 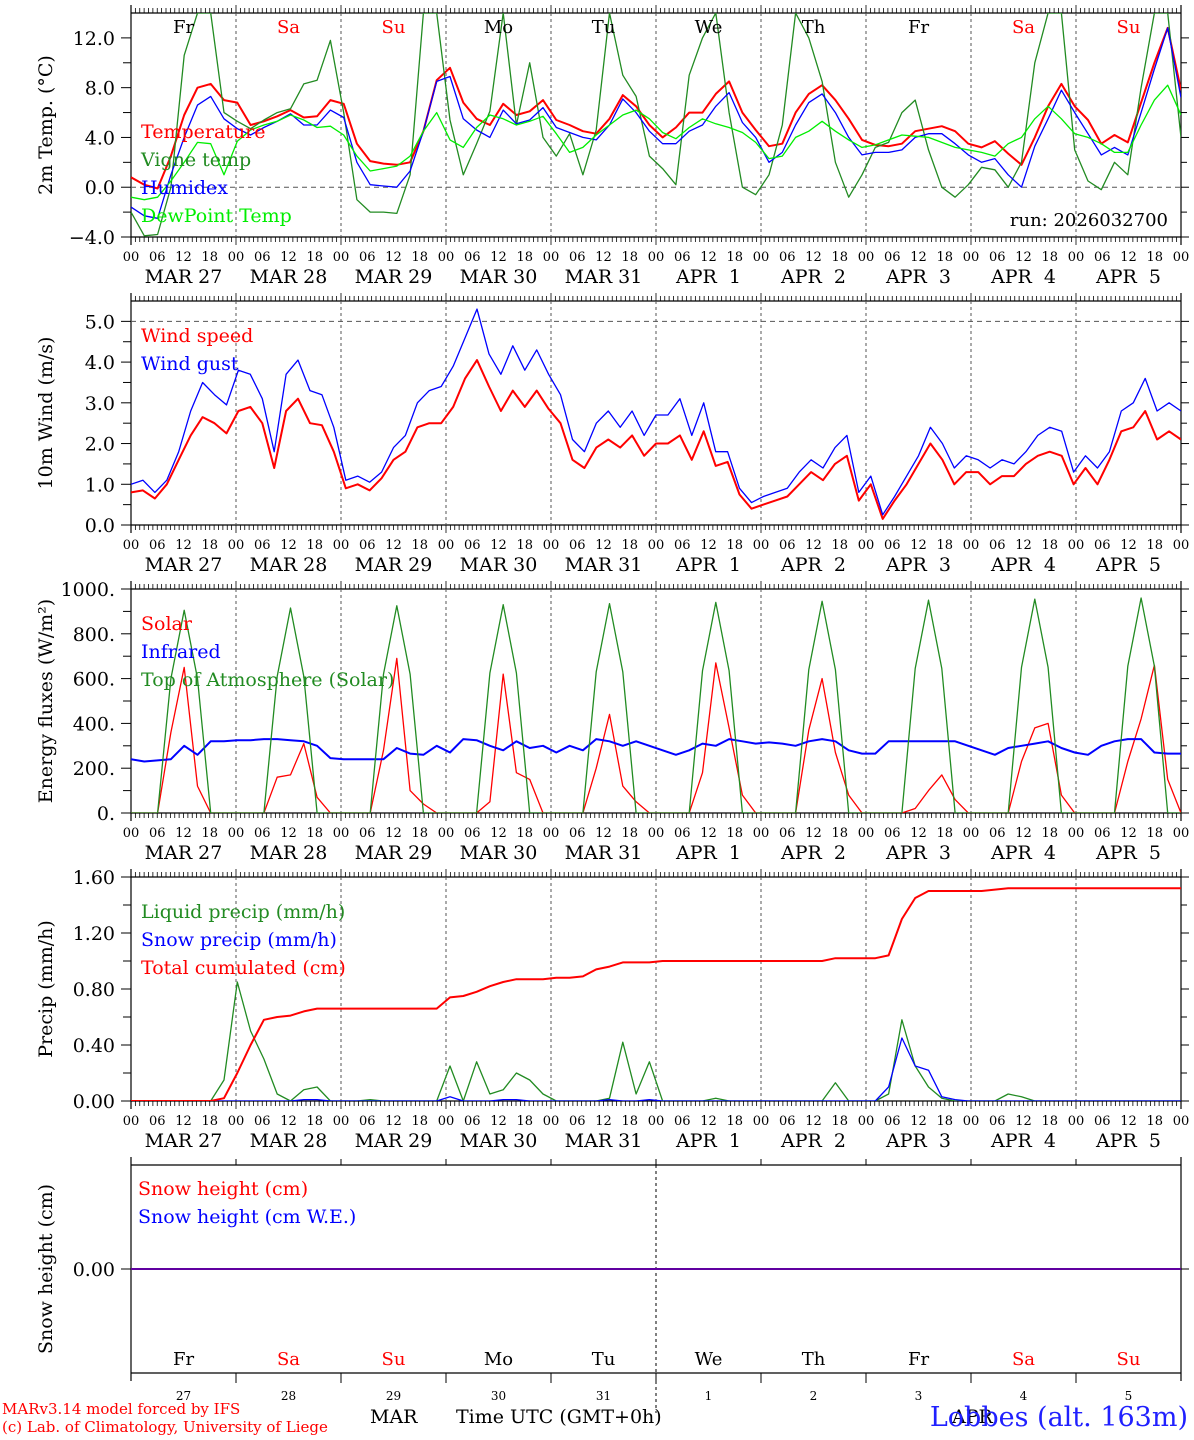 I want to click on series-line-humidex, so click(x=656, y=123).